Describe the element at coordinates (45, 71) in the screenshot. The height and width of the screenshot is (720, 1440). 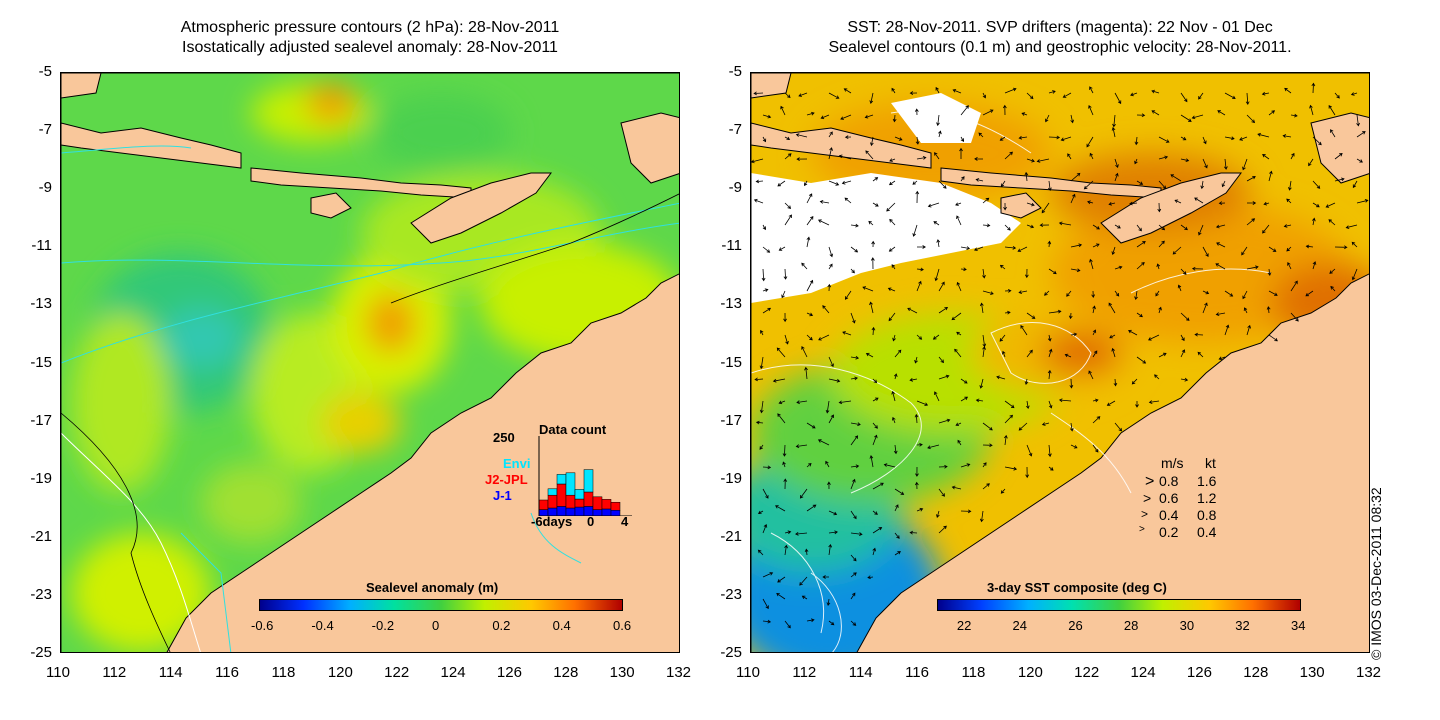
I see `y-axis-label: -5` at that location.